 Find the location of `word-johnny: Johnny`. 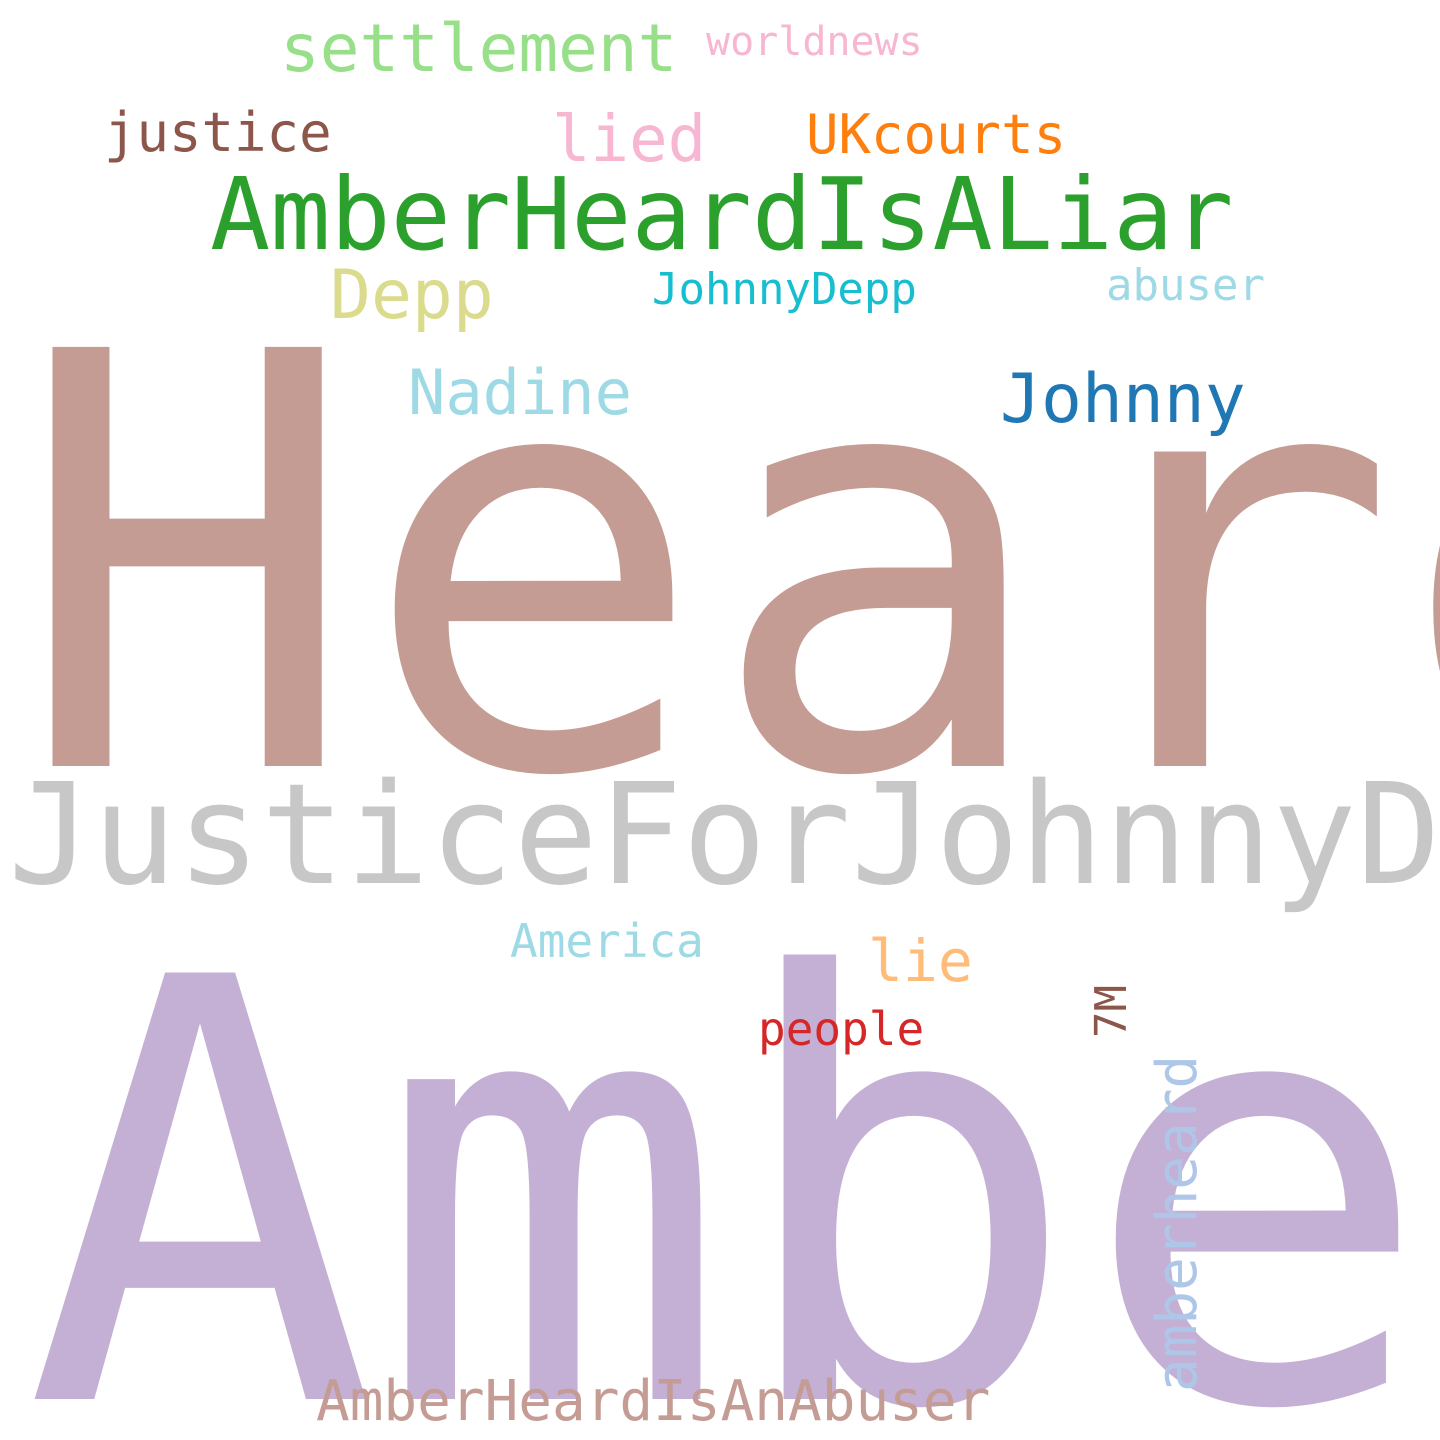

word-johnny: Johnny is located at coordinates (1123, 399).